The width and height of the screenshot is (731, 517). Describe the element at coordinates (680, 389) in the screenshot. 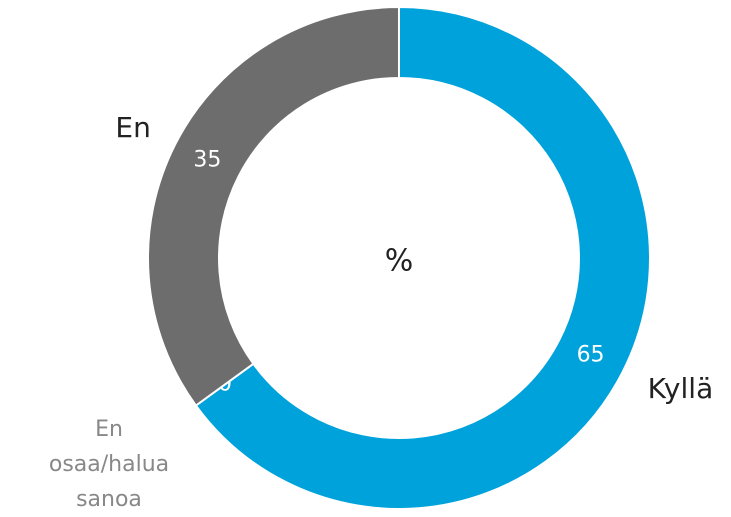

I see `category-label: Kyllä` at that location.